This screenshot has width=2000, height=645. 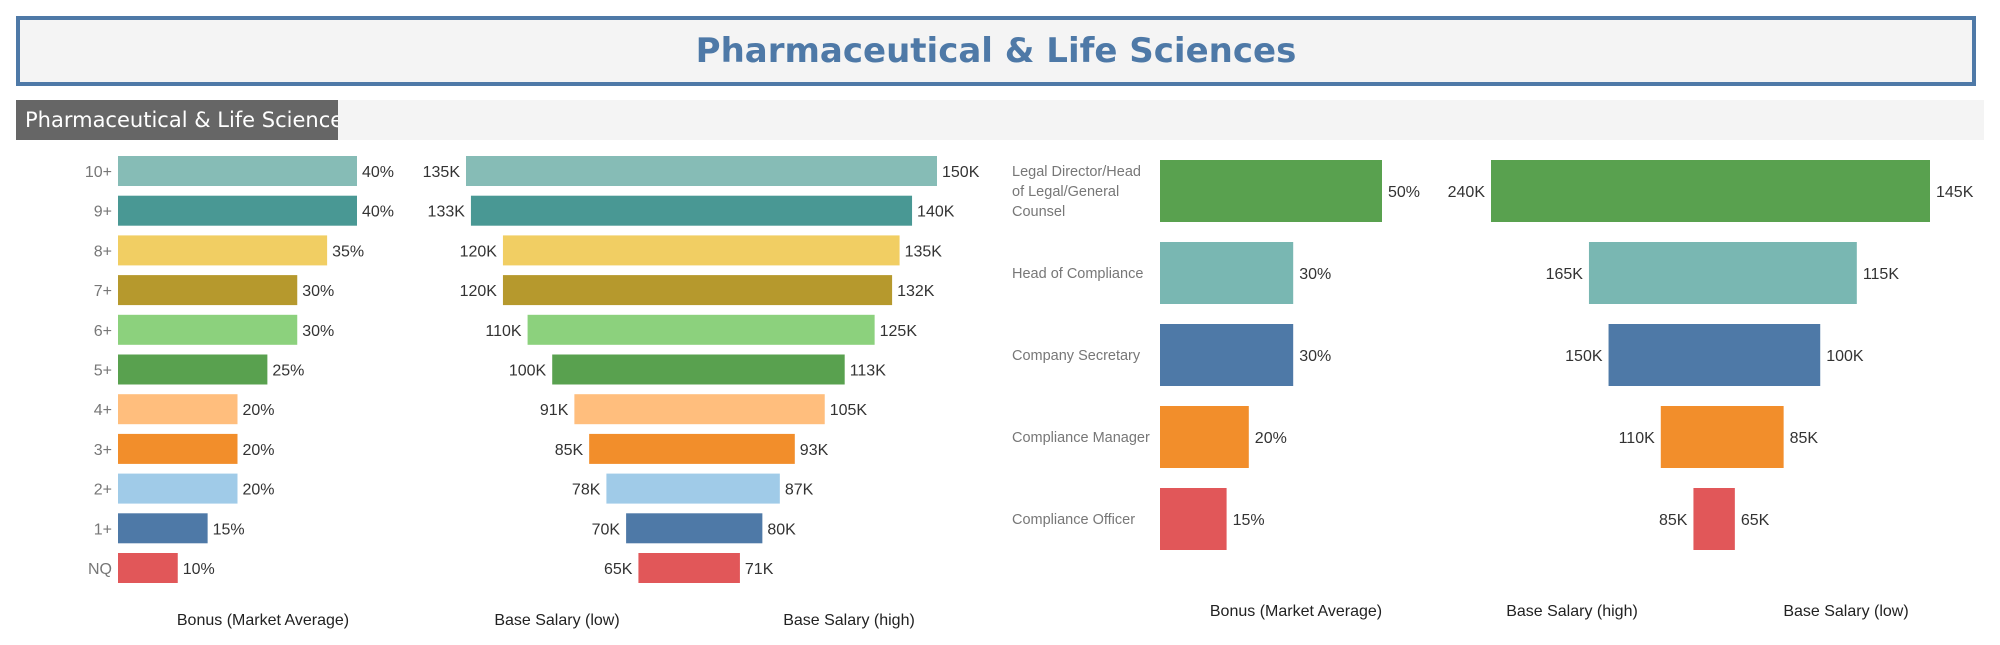 I want to click on salary-high-value-label: 165K, so click(x=1565, y=274).